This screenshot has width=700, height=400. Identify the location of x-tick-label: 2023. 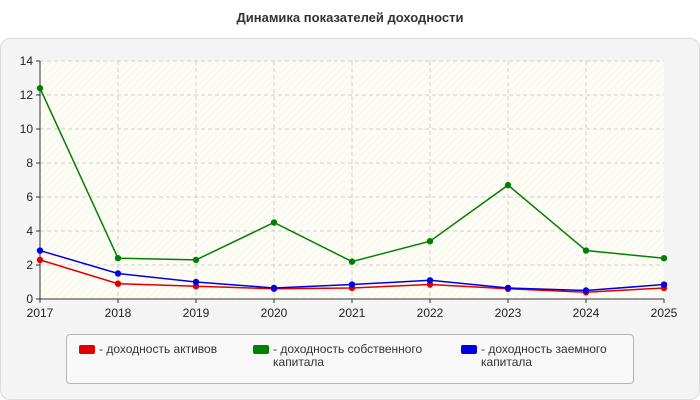
(508, 313).